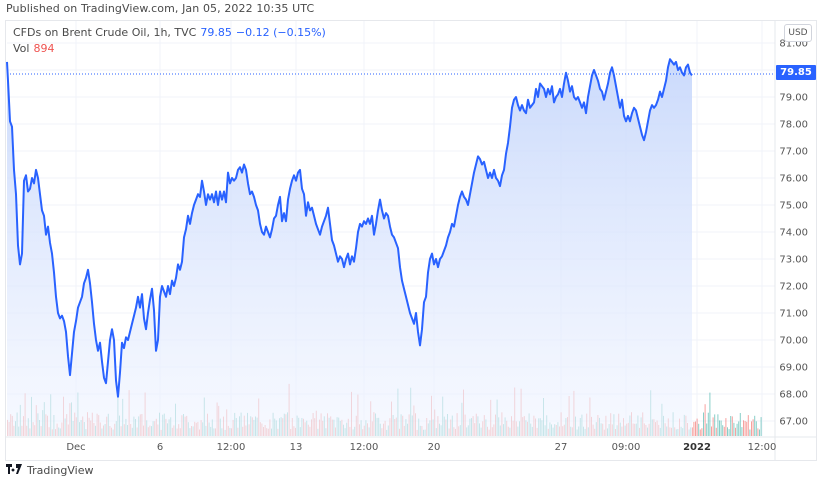 The image size is (820, 480). Describe the element at coordinates (793, 314) in the screenshot. I see `price-axis-label: 71.00` at that location.